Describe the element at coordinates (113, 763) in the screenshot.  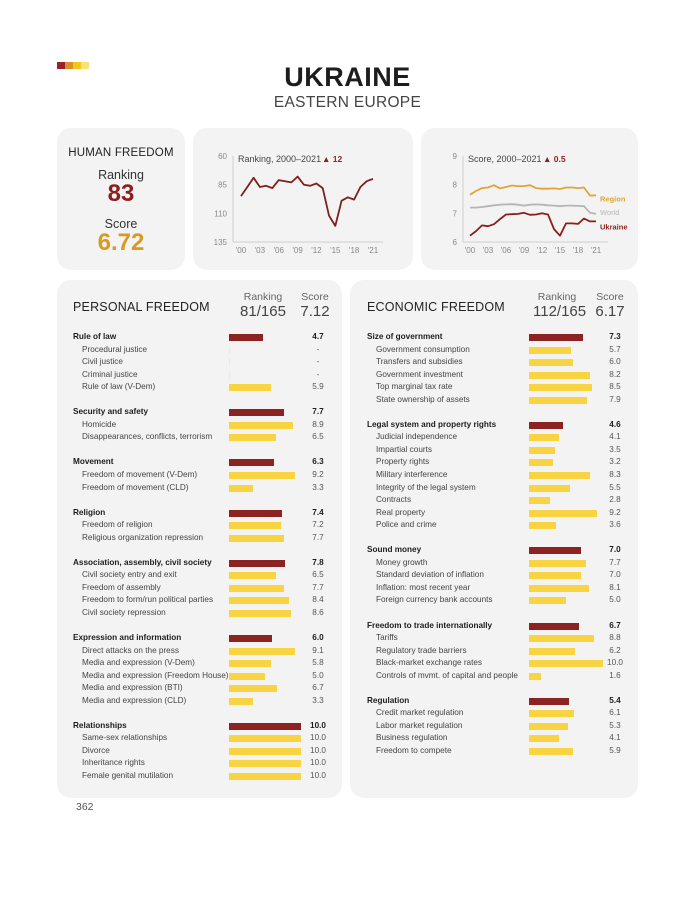
I see `indicator-name: Inheritance rights` at that location.